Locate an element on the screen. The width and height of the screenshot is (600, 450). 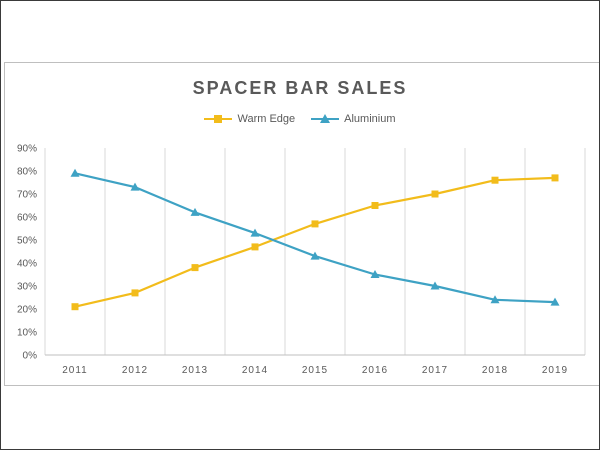
y-tick-label: 60% is located at coordinates (27, 218).